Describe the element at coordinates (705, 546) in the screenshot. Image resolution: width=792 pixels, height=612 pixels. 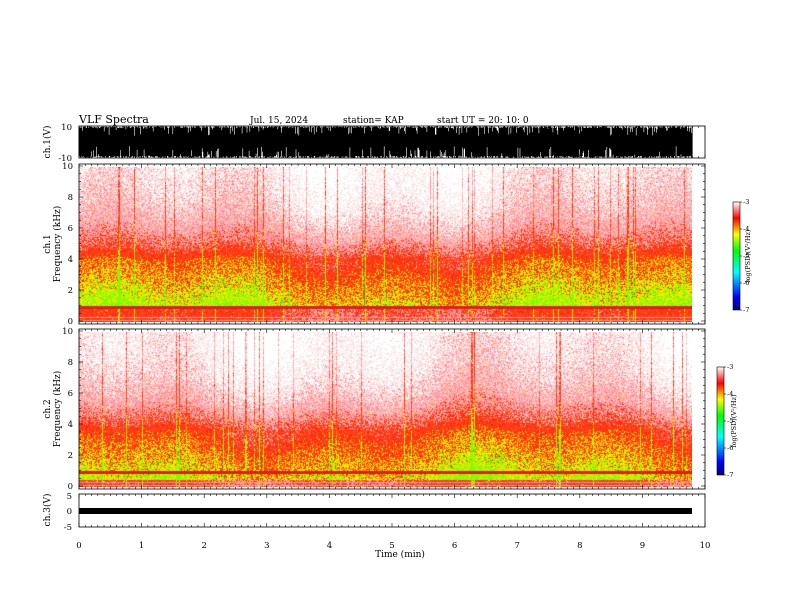
I see `time-tick-label: 10` at that location.